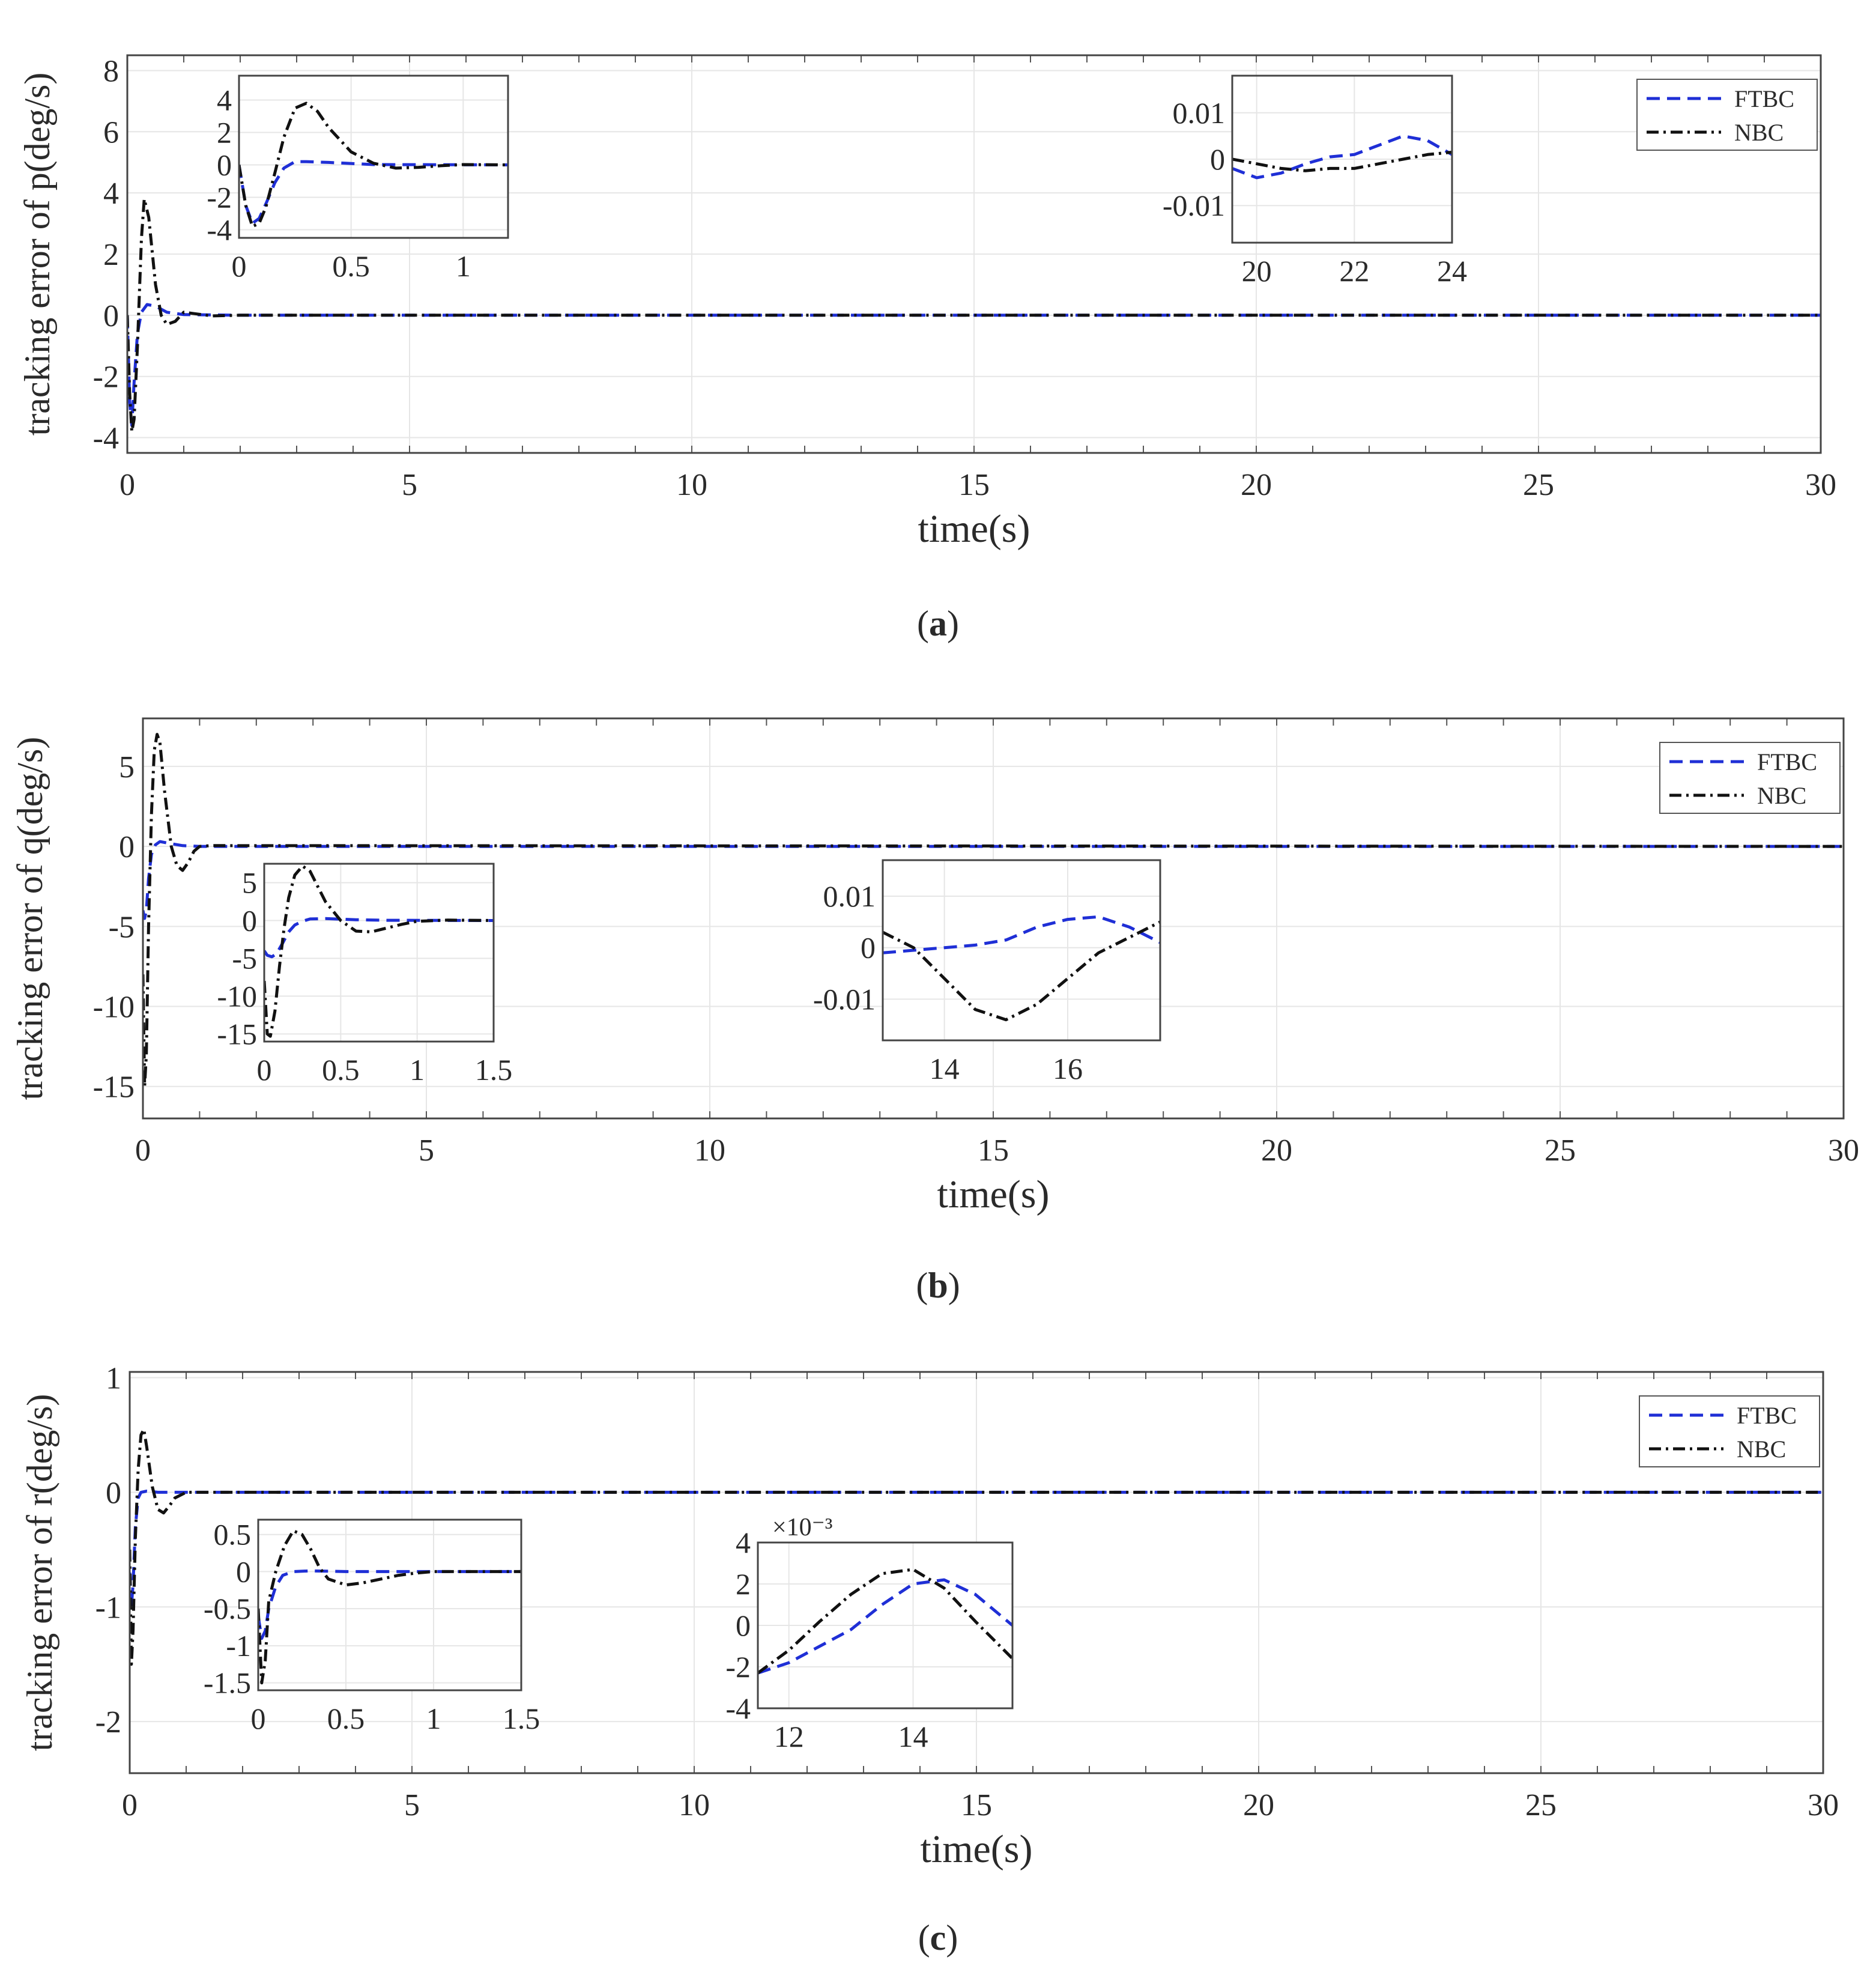 The width and height of the screenshot is (1876, 1984). I want to click on panel-b-inset-2-y-tick-label: 0, so click(868, 948).